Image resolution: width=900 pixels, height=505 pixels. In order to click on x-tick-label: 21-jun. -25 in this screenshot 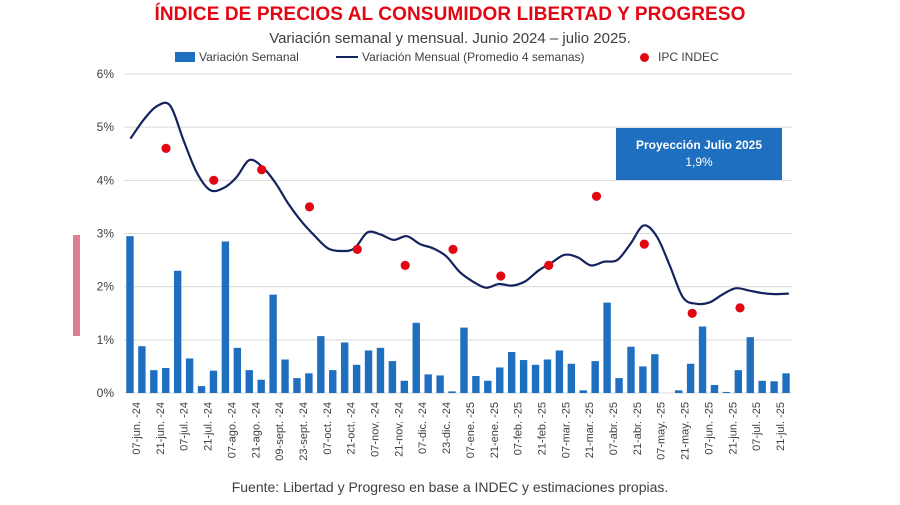, I will do `click(733, 428)`.